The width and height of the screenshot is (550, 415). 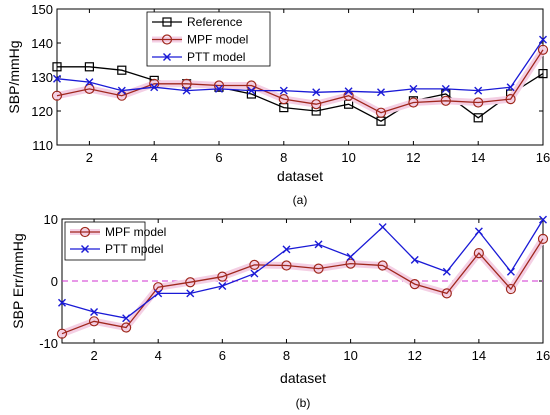 What do you see at coordinates (218, 157) in the screenshot?
I see `x-tick-label-a-6: 6` at bounding box center [218, 157].